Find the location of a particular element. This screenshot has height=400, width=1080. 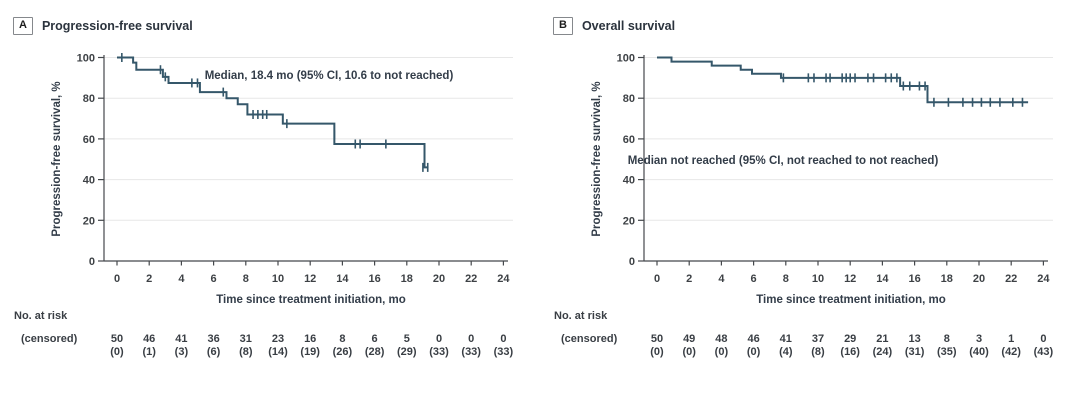

censored-value: (4) is located at coordinates (786, 352).